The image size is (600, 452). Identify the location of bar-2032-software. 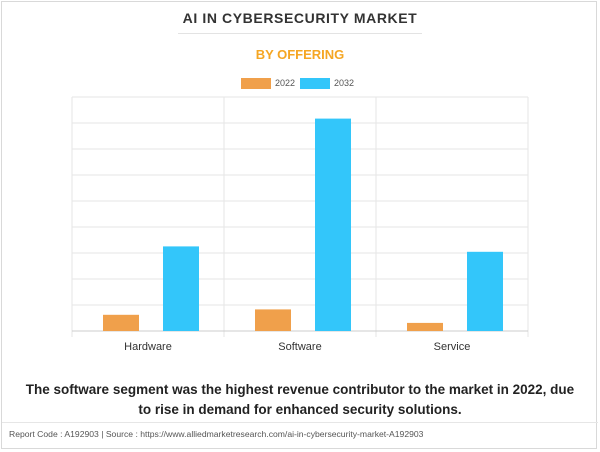
(333, 224).